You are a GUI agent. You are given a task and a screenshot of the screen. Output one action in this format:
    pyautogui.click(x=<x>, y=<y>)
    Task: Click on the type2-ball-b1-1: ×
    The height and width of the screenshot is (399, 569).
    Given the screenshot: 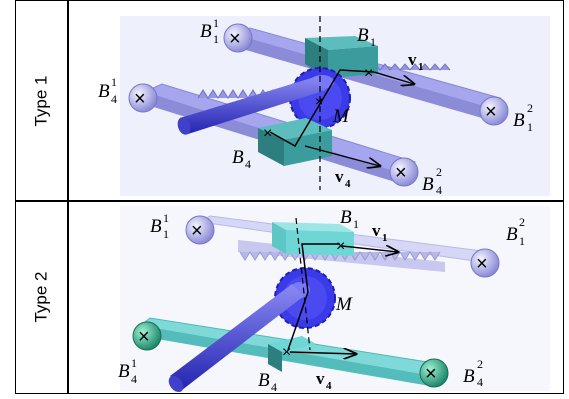 What is the action you would take?
    pyautogui.click(x=200, y=230)
    